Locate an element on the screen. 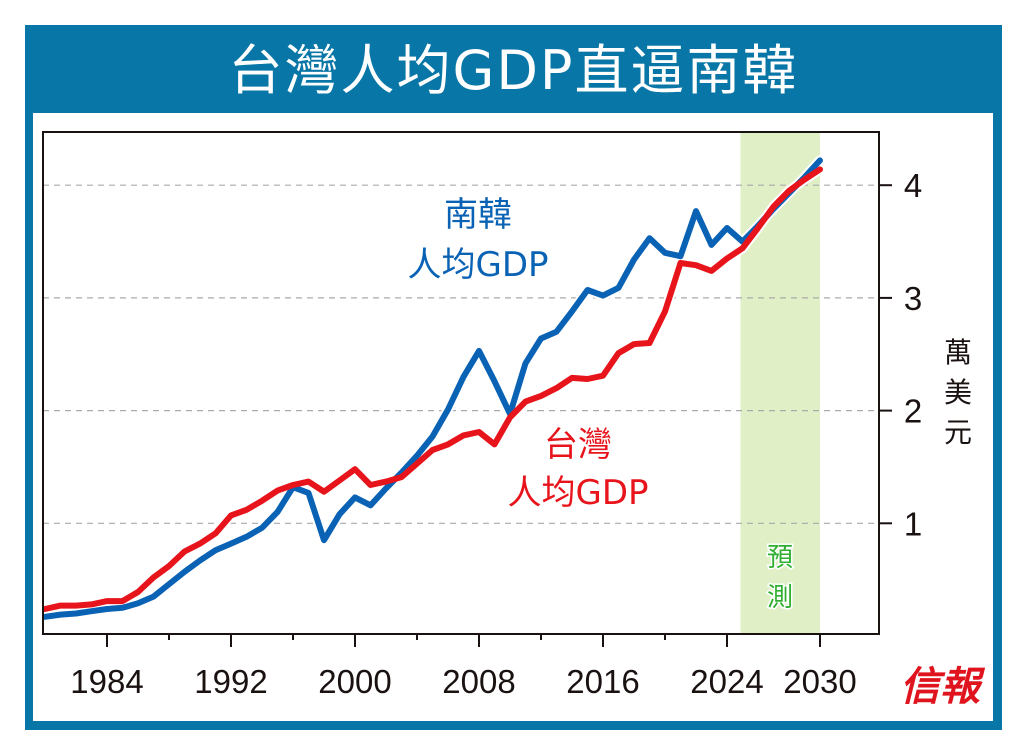 The height and width of the screenshot is (750, 1024). taiwan-label-line1: 台灣 is located at coordinates (578, 445).